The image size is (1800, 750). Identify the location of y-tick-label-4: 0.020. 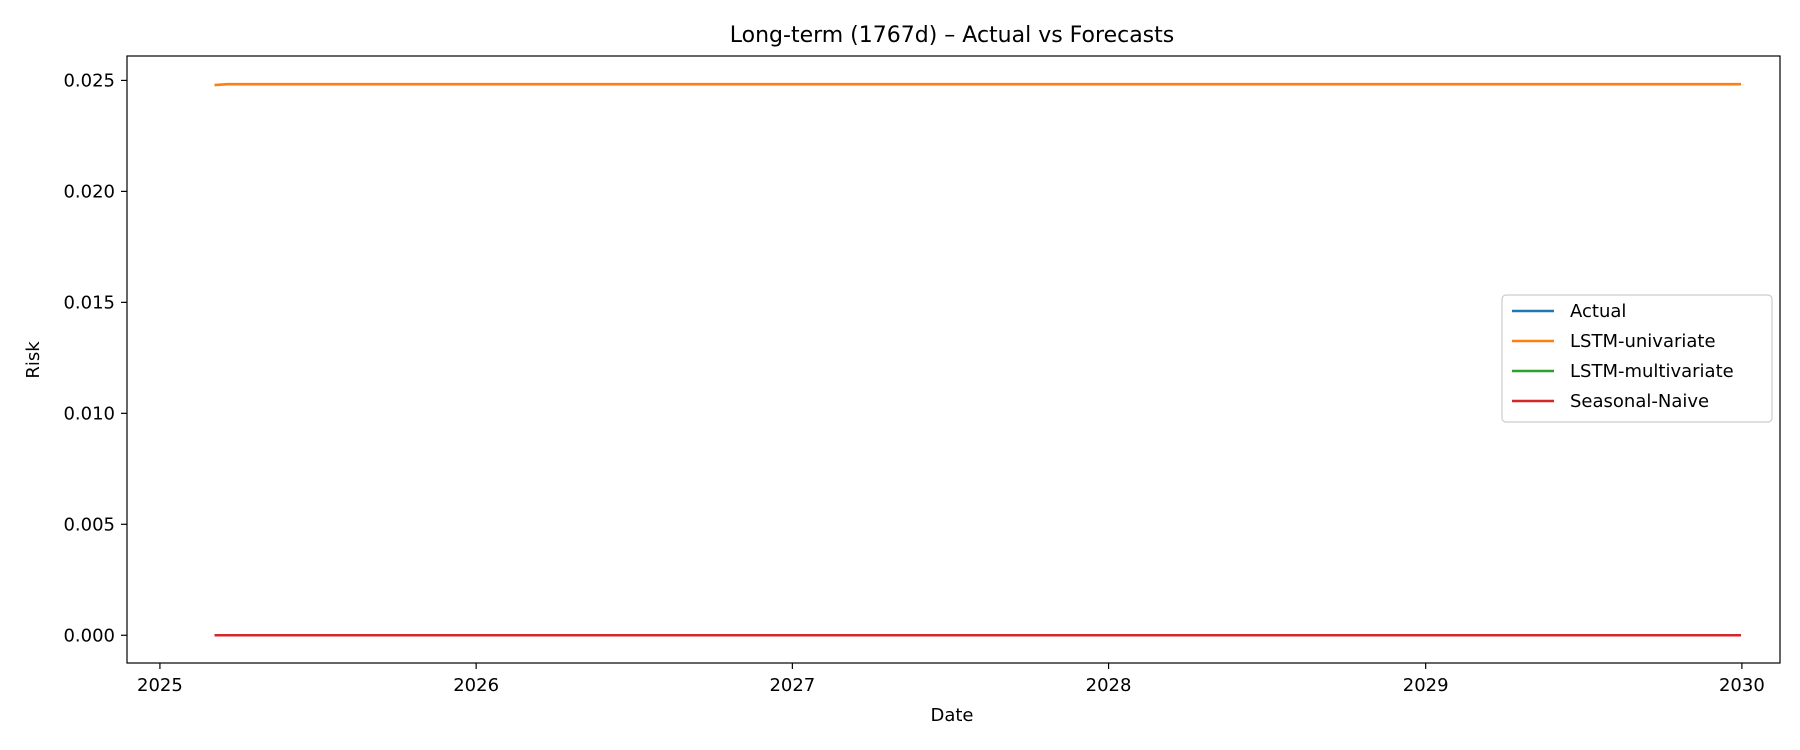
(89, 191).